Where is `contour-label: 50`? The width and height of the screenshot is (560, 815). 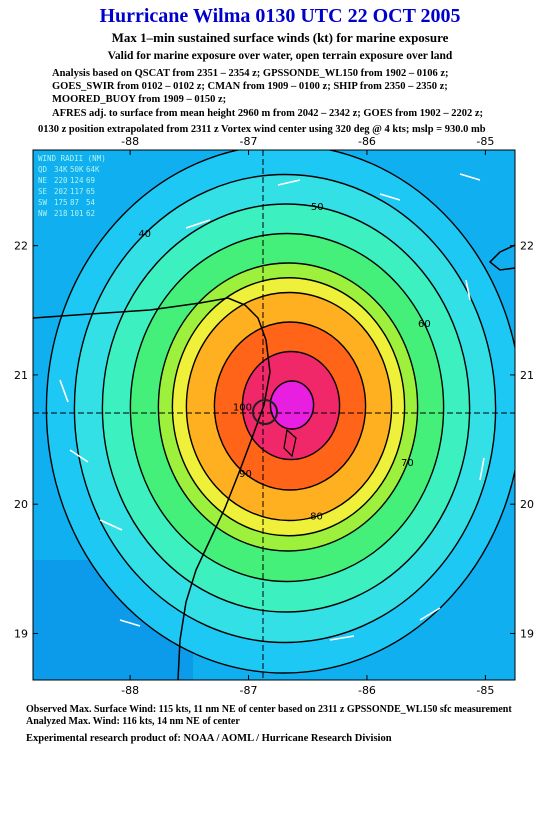 contour-label: 50 is located at coordinates (317, 207).